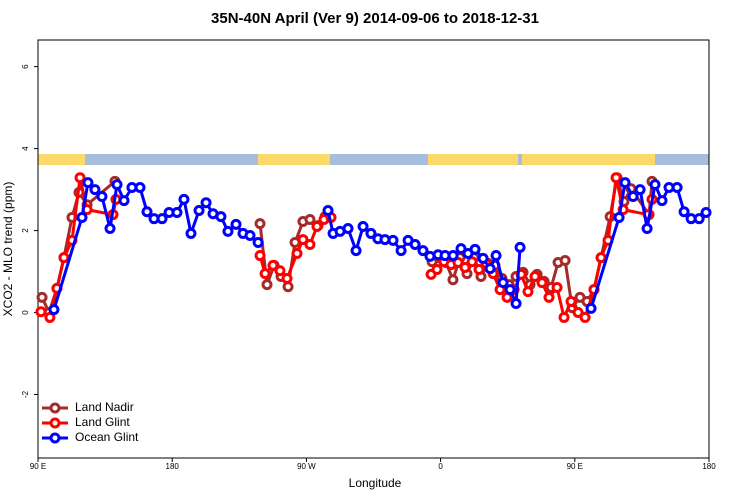 The height and width of the screenshot is (500, 750). Describe the element at coordinates (25, 230) in the screenshot. I see `y-tick-label: 2` at that location.